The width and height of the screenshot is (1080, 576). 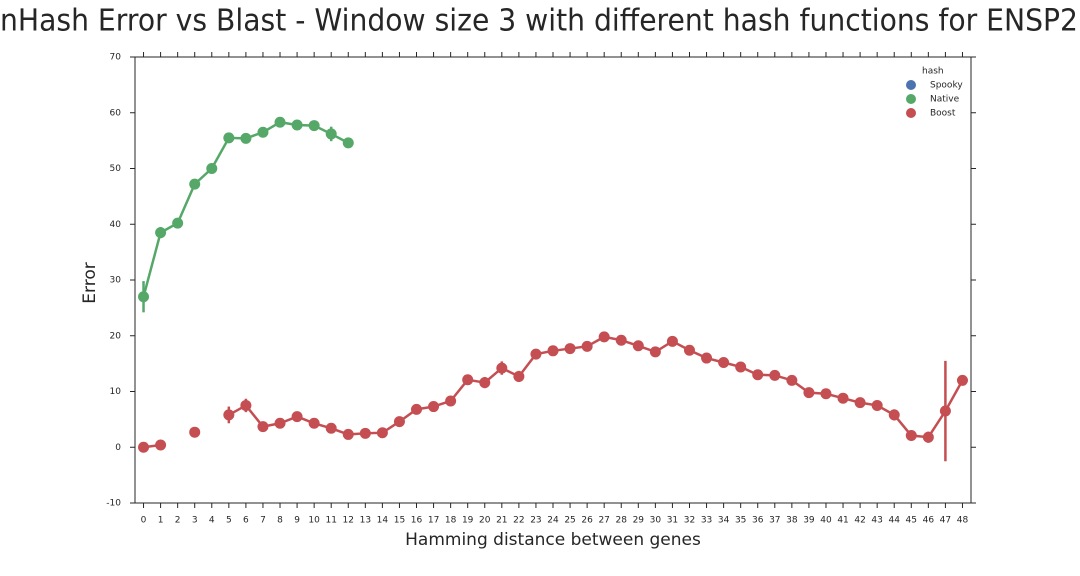 What do you see at coordinates (297, 521) in the screenshot?
I see `x-tick-label: 9` at bounding box center [297, 521].